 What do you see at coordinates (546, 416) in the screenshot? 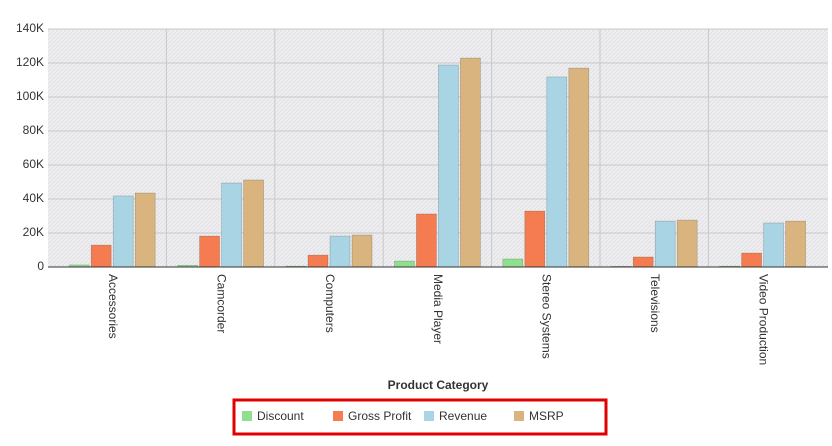
I see `legend-label: MSRP` at bounding box center [546, 416].